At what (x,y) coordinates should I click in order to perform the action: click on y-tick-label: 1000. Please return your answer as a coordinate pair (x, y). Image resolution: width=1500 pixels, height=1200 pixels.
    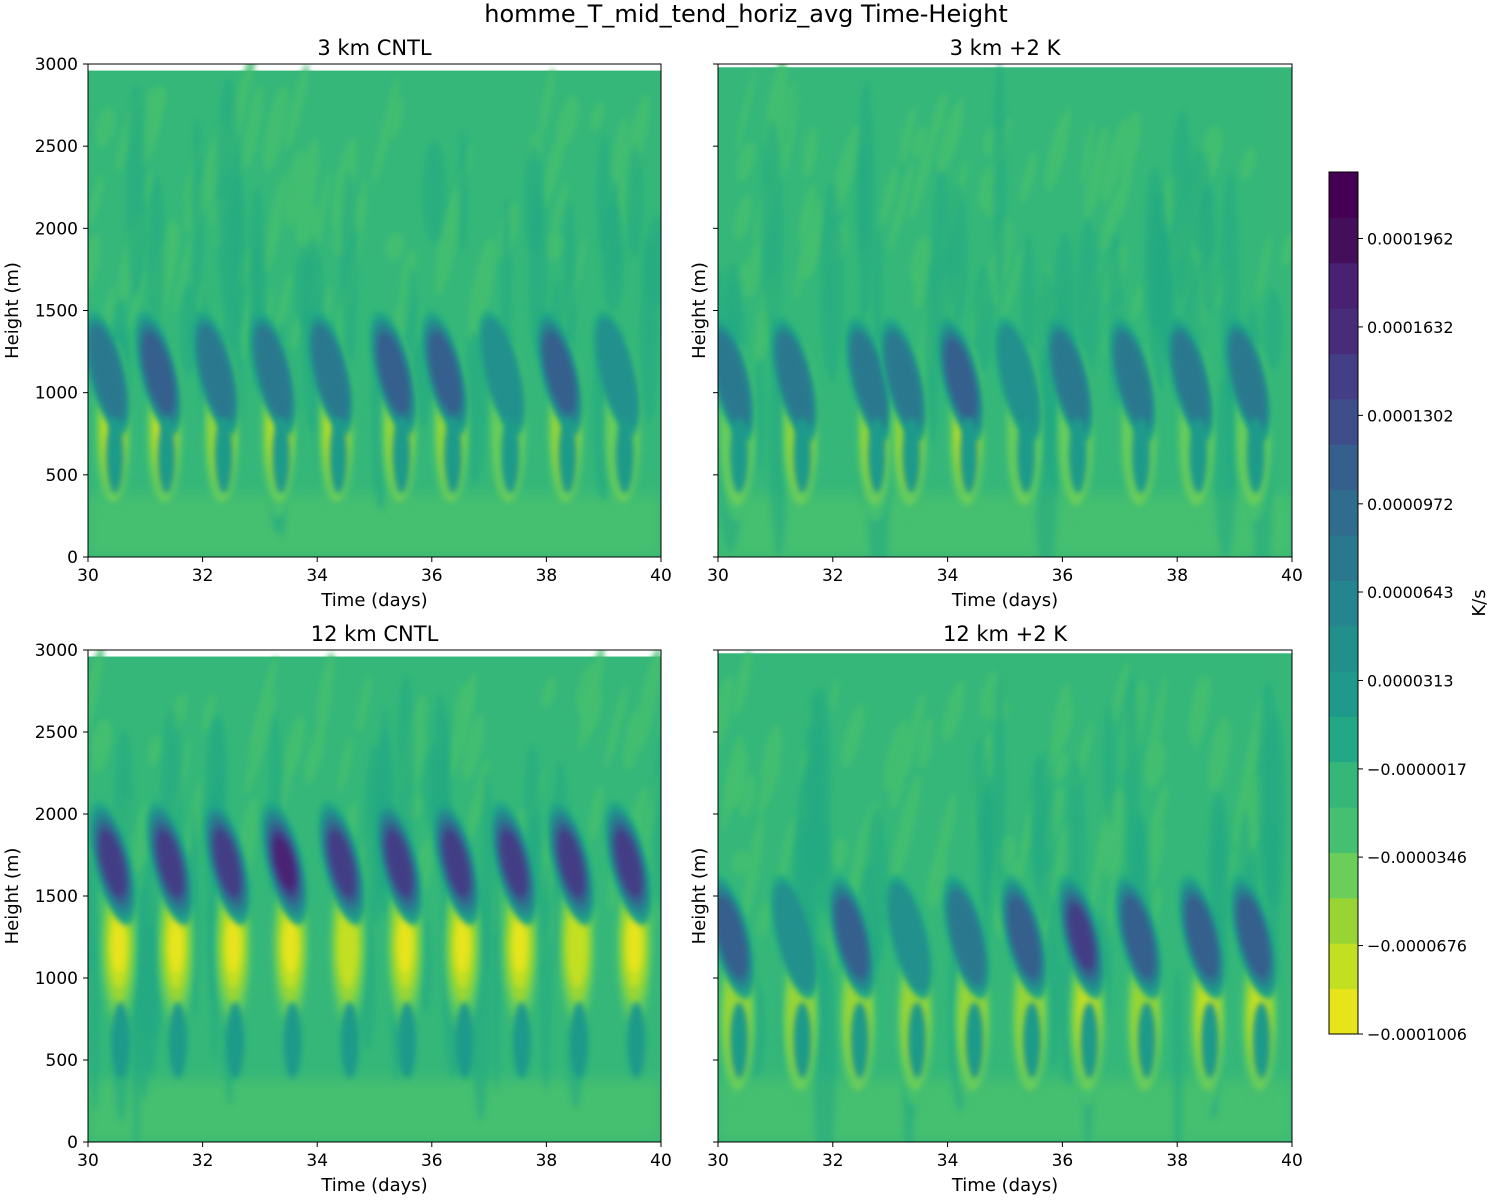
    Looking at the image, I should click on (56, 979).